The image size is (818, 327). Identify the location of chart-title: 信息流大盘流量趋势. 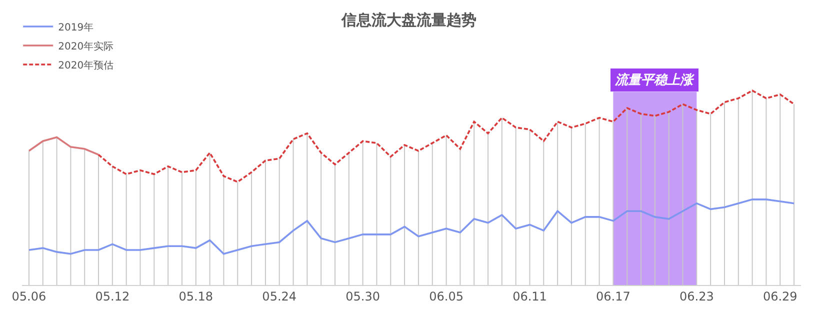
(408, 20).